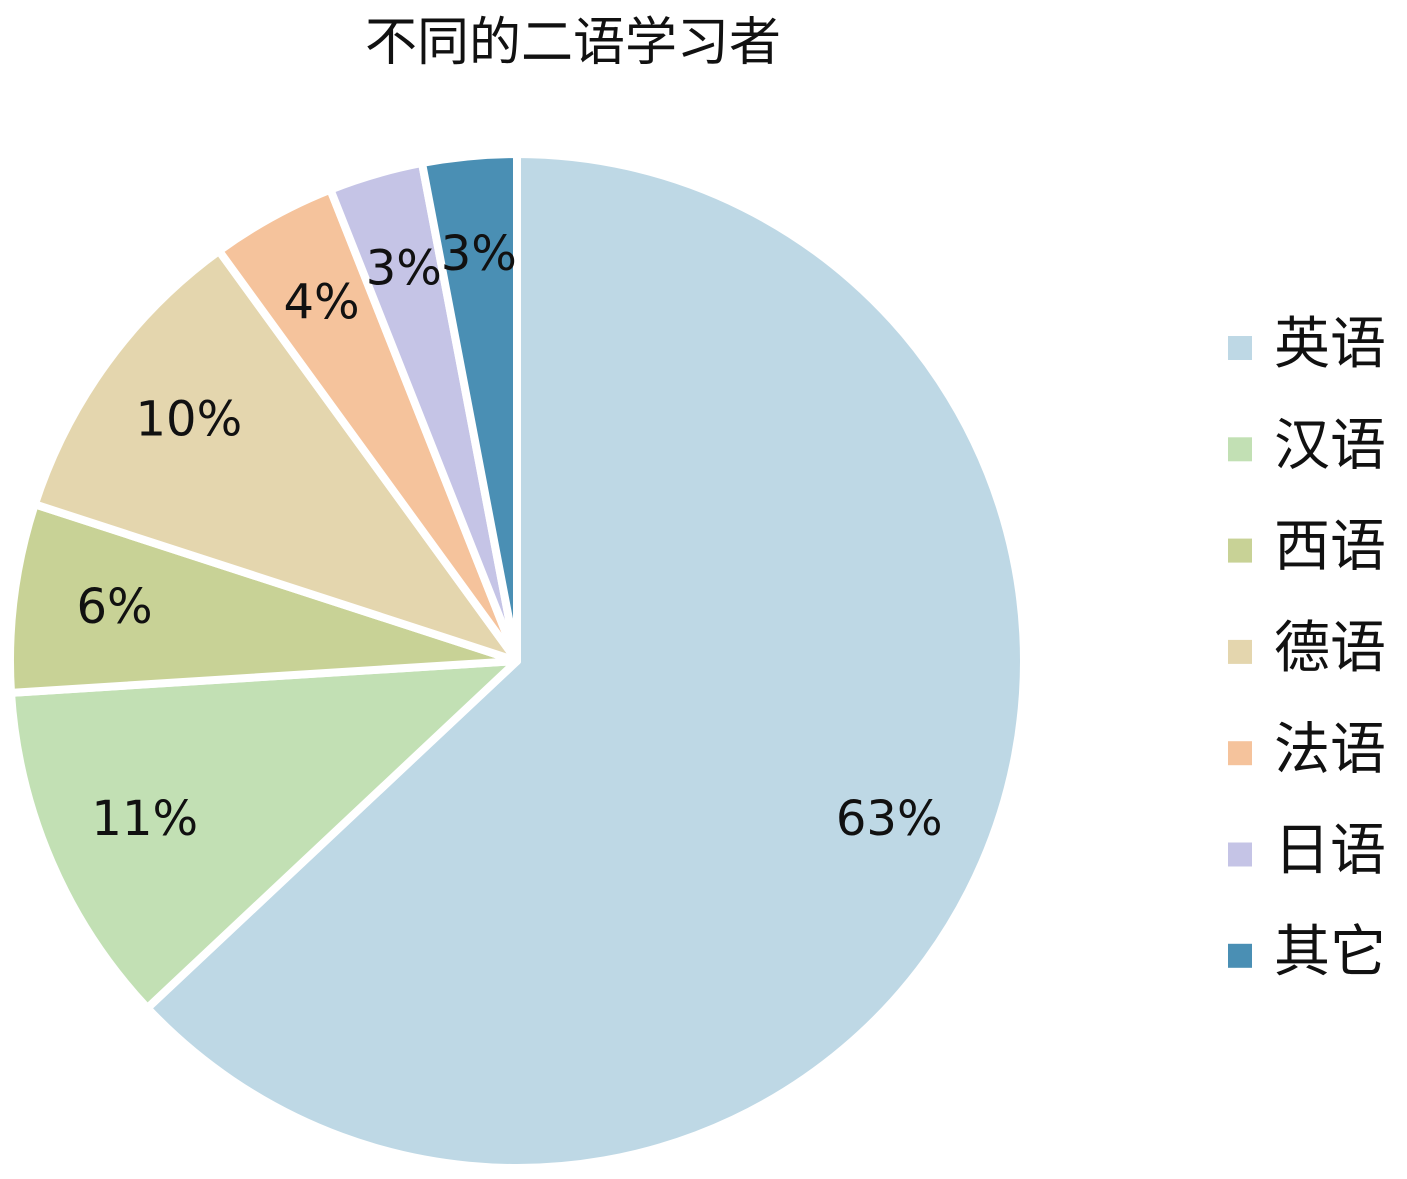 This screenshot has height=1179, width=1407. I want to click on legend-label: 英语, so click(1330, 344).